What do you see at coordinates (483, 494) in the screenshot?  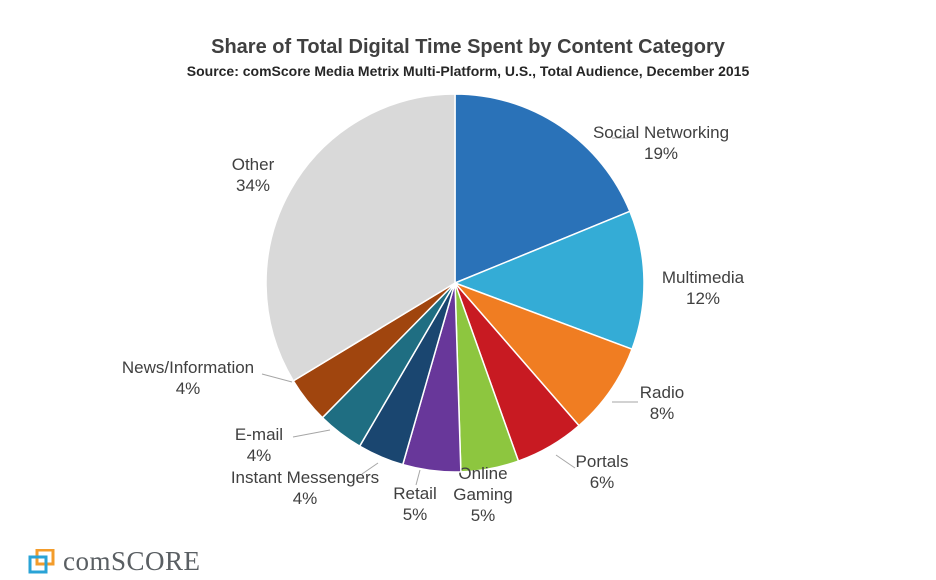 I see `slice-label-online-gaming: Online Gaming 5%` at bounding box center [483, 494].